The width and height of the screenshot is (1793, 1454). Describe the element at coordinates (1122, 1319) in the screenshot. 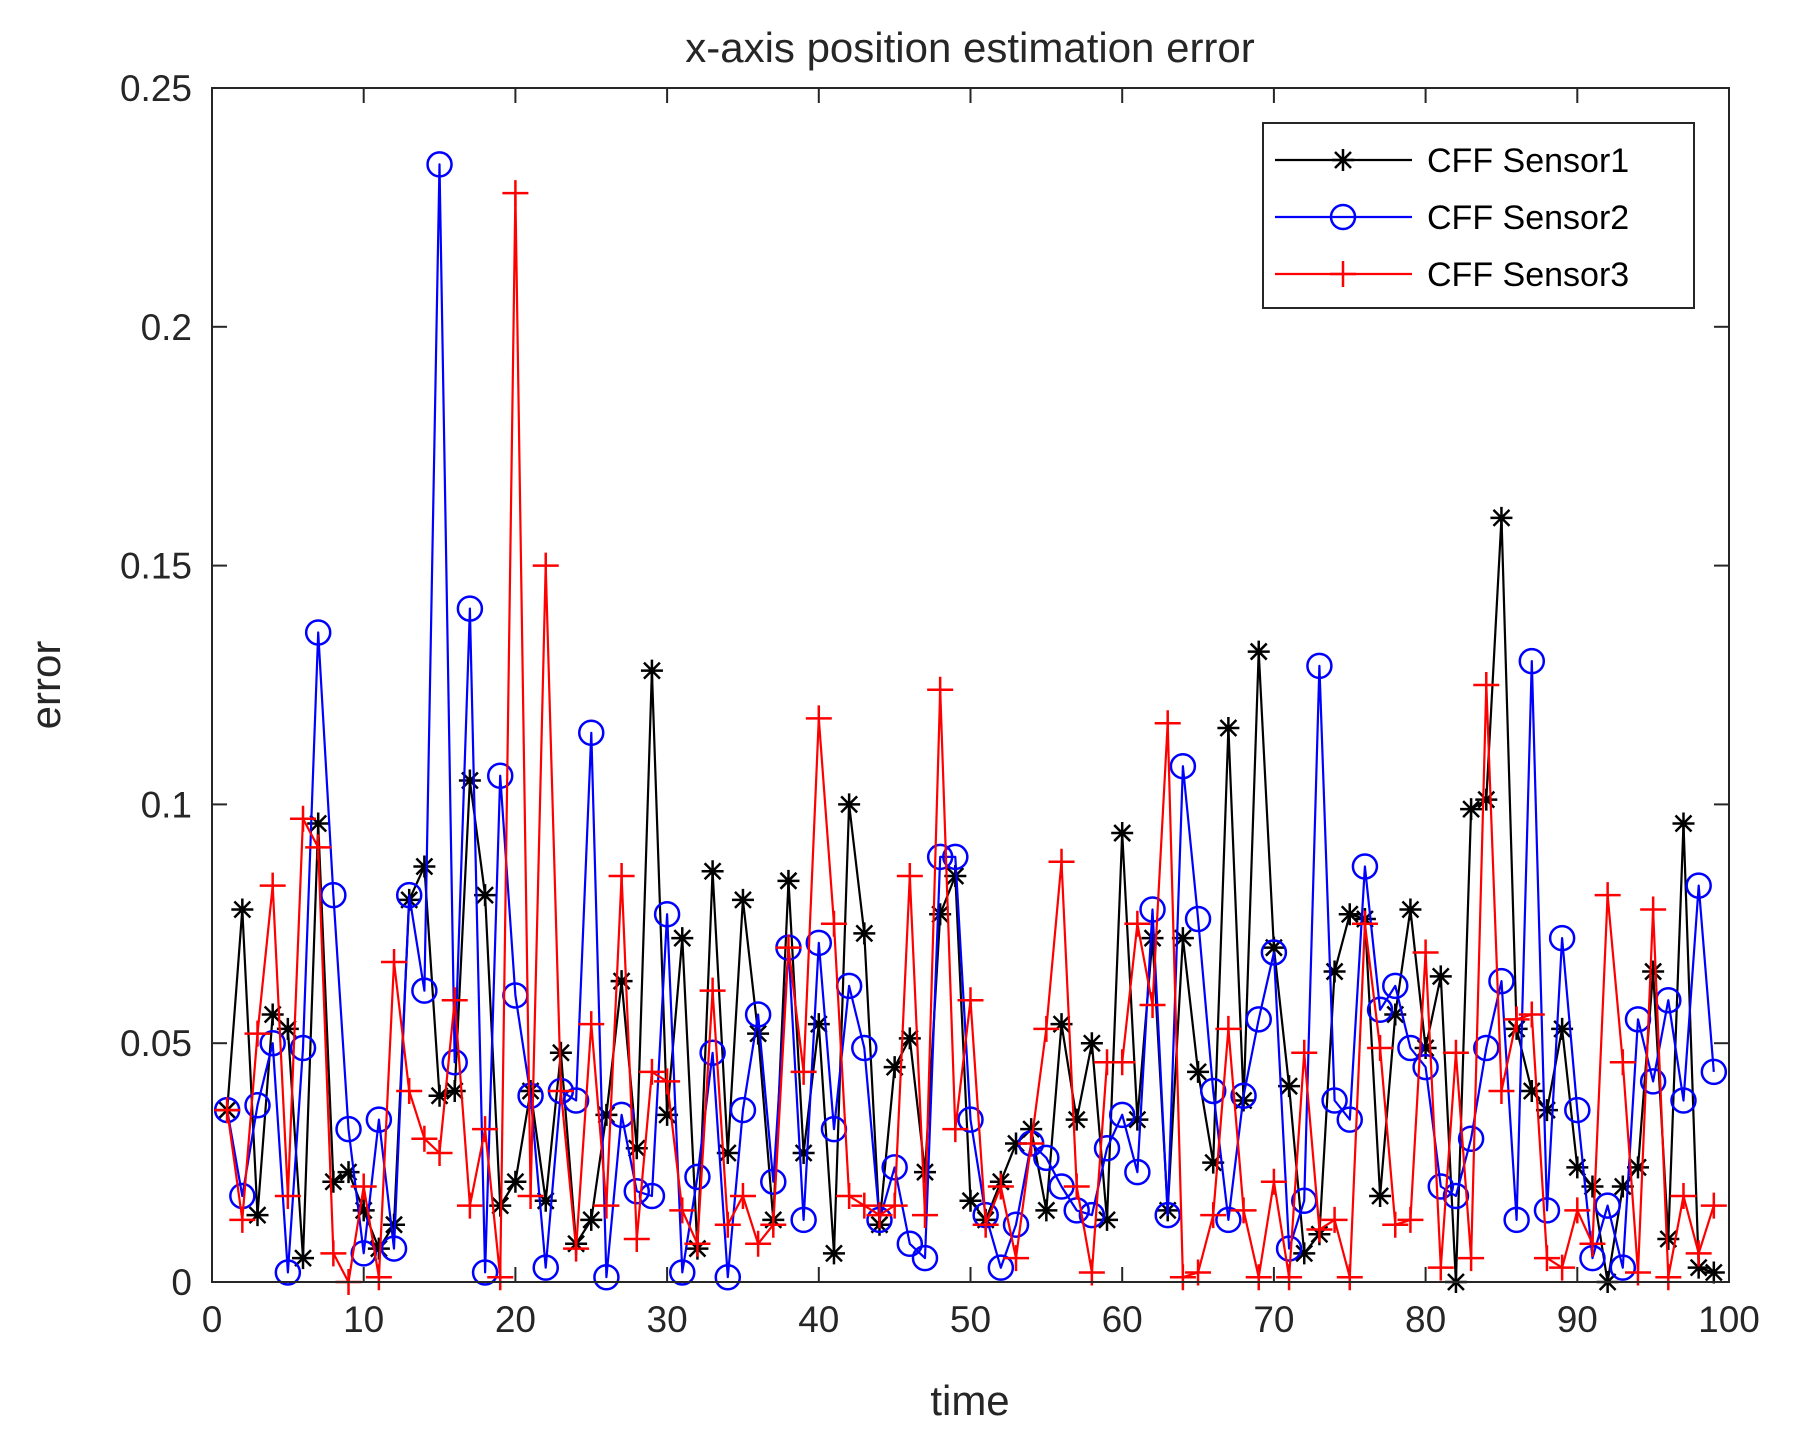

I see `x-tick-label: 60` at that location.